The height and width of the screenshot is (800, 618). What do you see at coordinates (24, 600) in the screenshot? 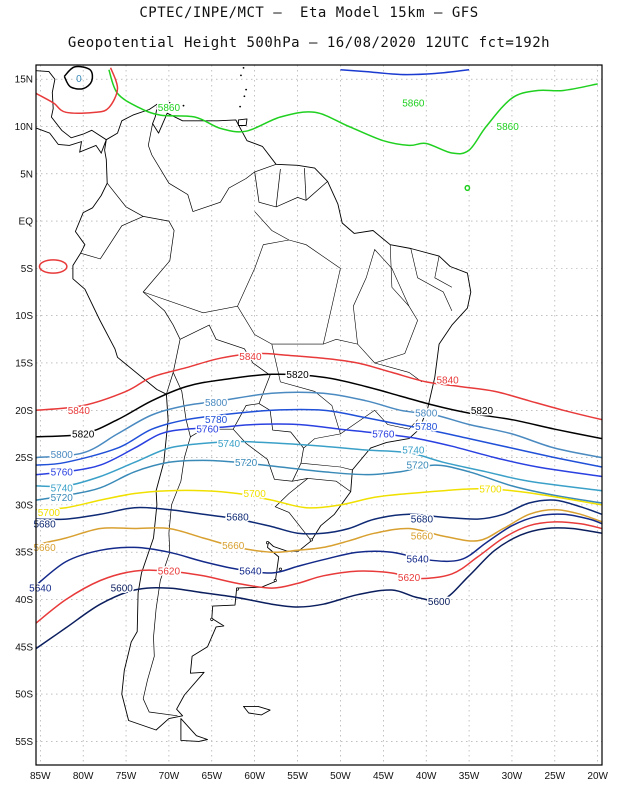
I see `lat-tick-label: 40S` at bounding box center [24, 600].